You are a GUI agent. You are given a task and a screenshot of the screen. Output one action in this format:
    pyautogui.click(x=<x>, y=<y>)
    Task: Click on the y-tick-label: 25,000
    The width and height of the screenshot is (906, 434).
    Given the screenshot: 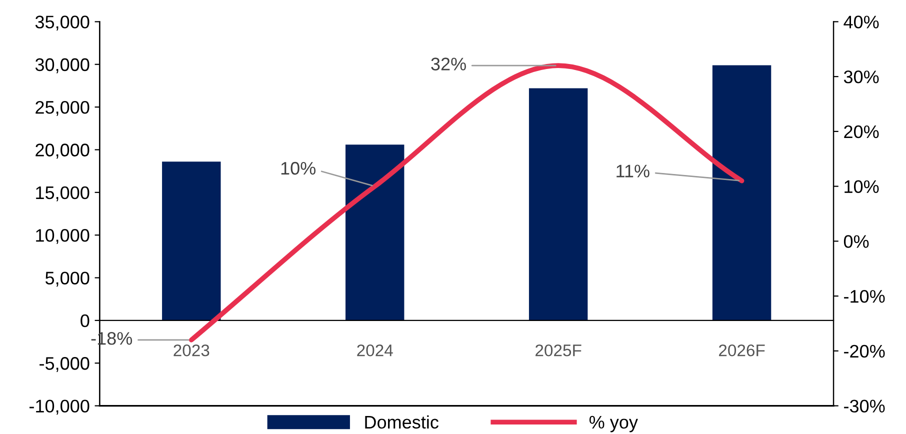 What is the action you would take?
    pyautogui.click(x=63, y=108)
    